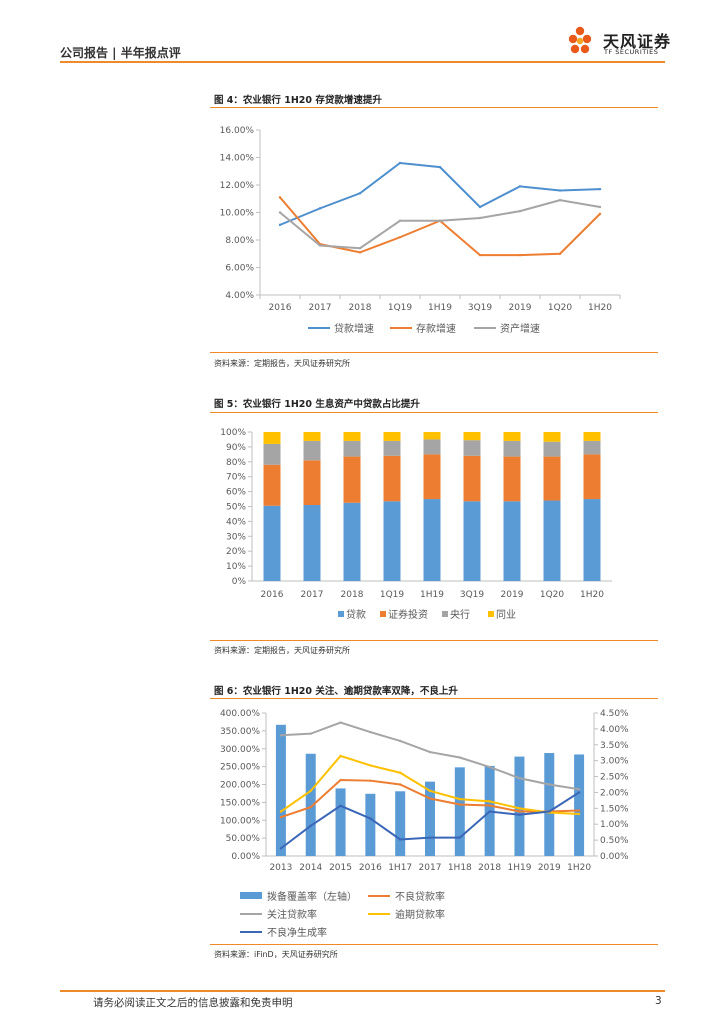 This screenshot has height=1024, width=724. Describe the element at coordinates (236, 552) in the screenshot. I see `y-tick-label: 20%` at that location.